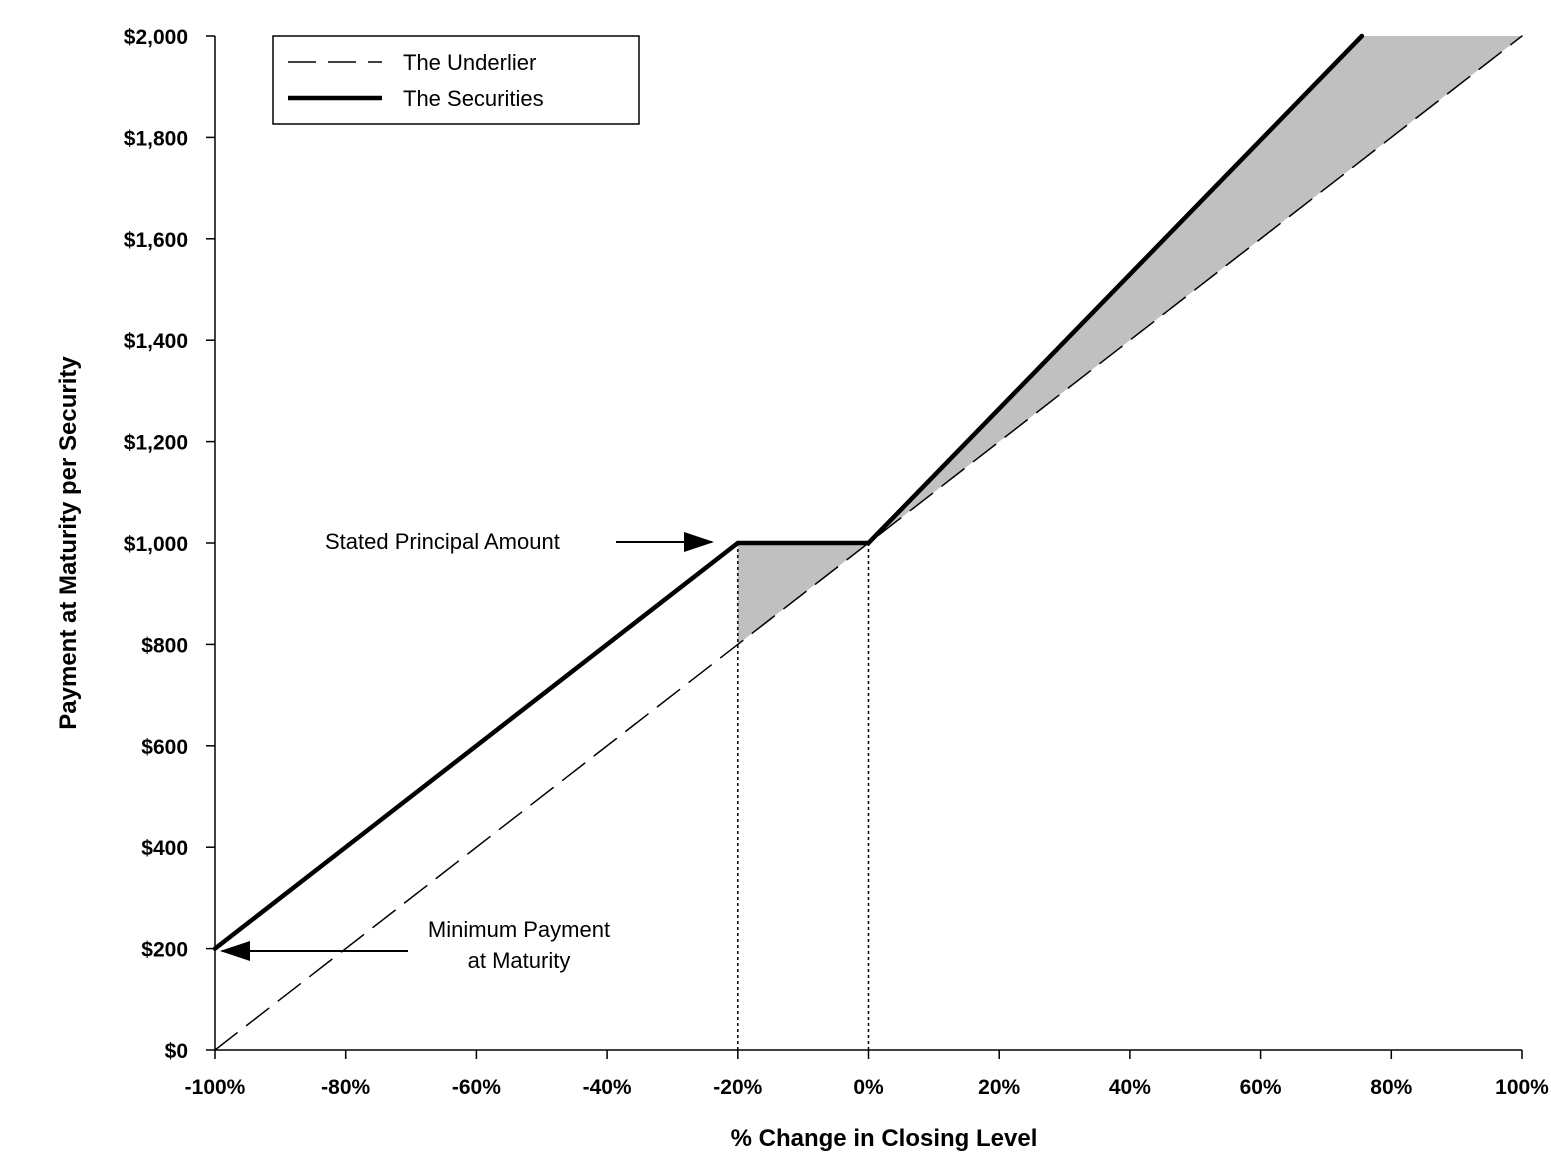 The width and height of the screenshot is (1551, 1172). I want to click on annotation-minimum-payment-line2: at Maturity, so click(519, 960).